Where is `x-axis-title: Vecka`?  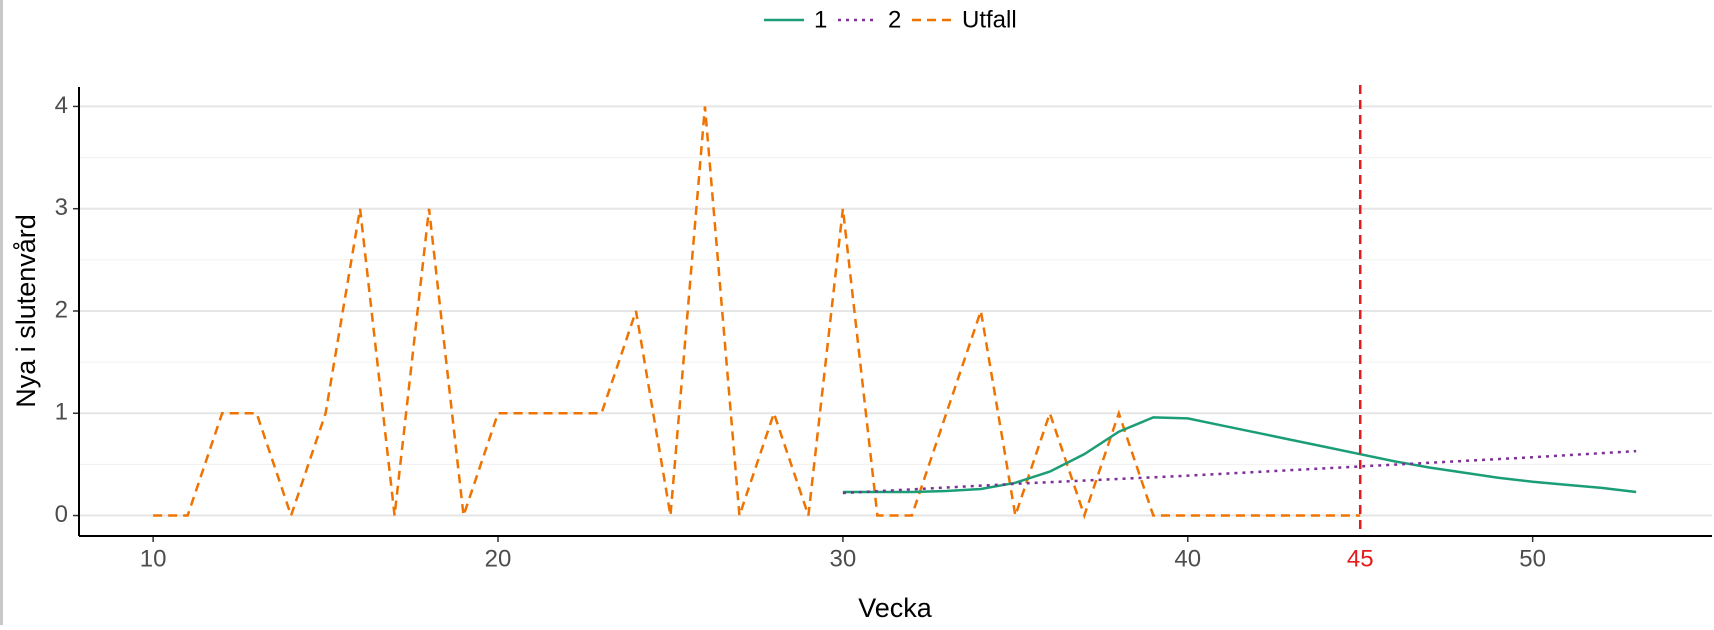 x-axis-title: Vecka is located at coordinates (895, 608).